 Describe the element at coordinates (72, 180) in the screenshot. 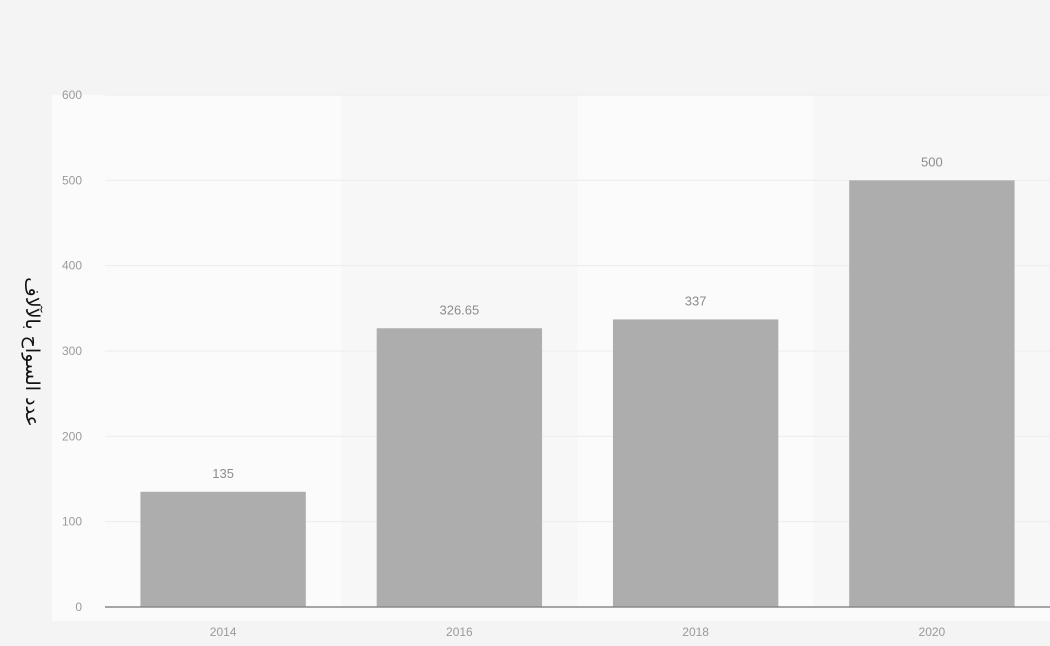

I see `y-tick-label: 500` at that location.